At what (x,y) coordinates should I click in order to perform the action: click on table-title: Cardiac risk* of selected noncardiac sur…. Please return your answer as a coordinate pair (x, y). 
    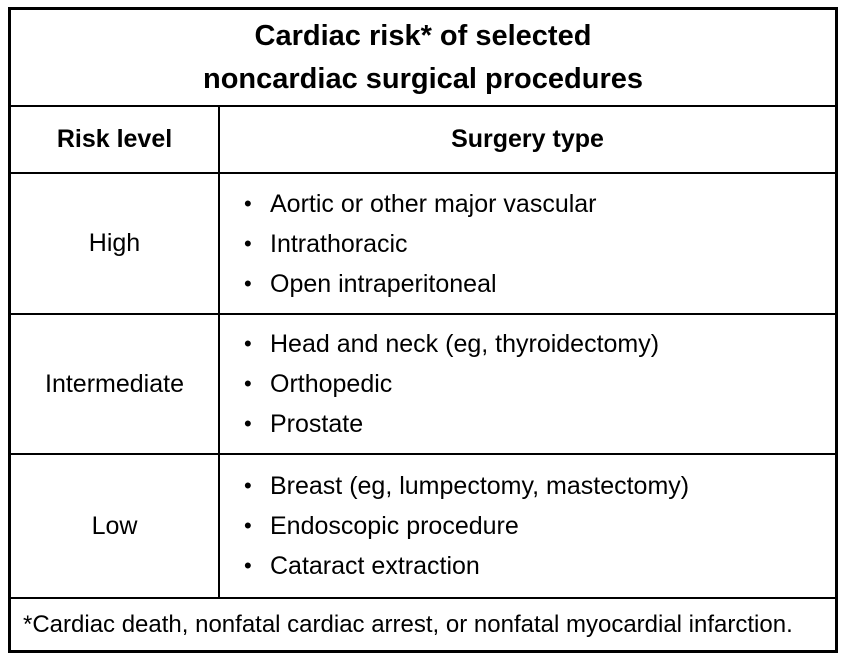
    Looking at the image, I should click on (423, 58).